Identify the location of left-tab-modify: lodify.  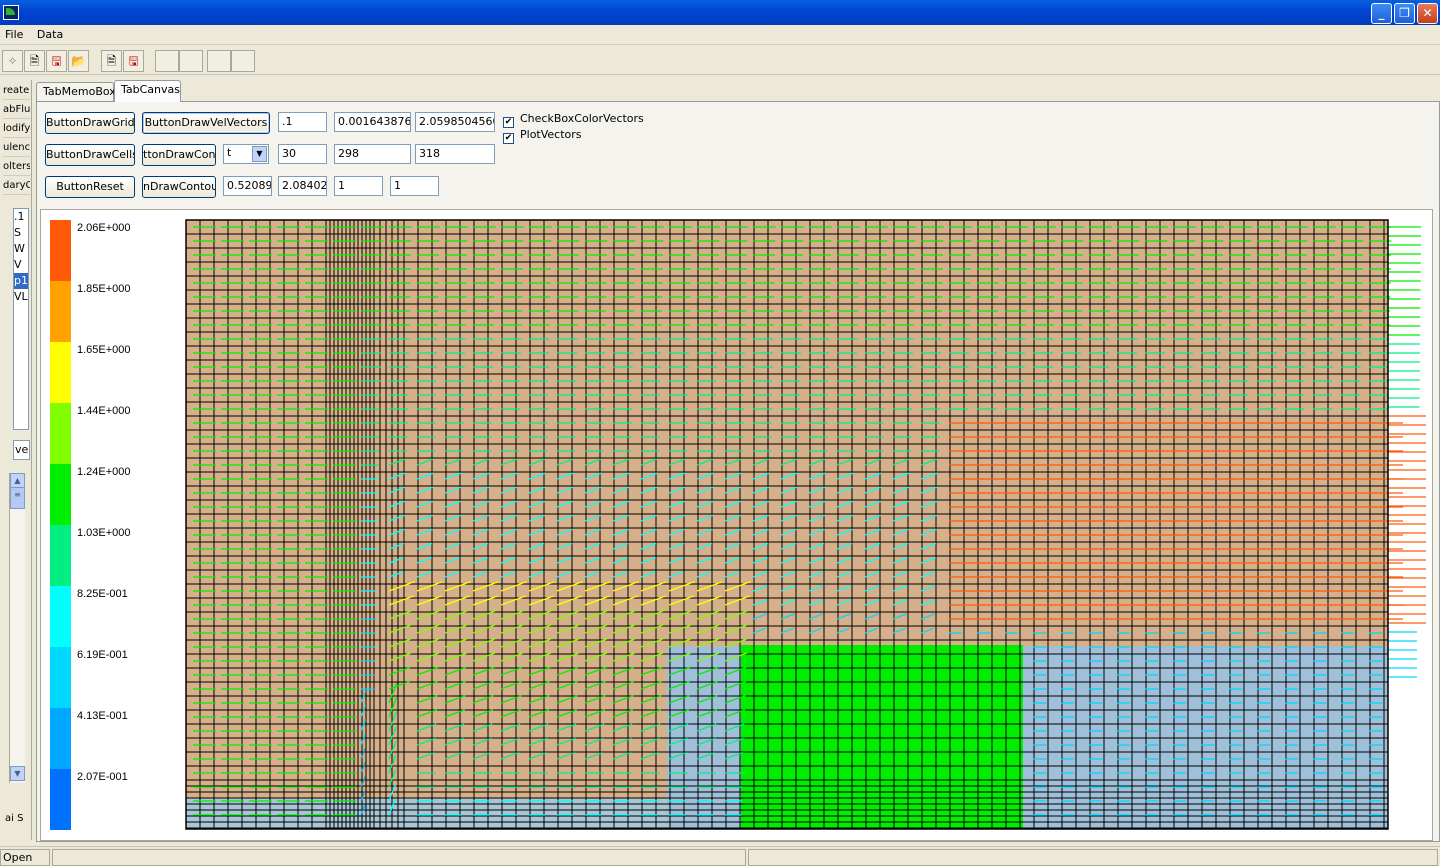
(16, 129).